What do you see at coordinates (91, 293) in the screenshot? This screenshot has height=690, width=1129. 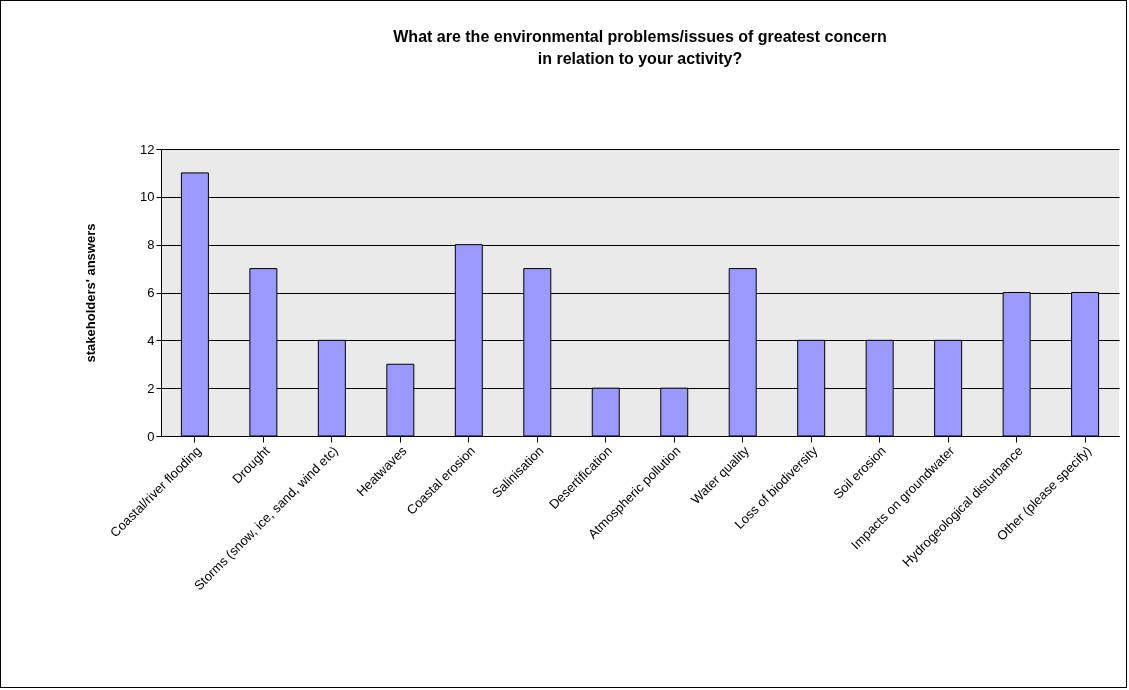 I see `y-axis-title: stakeholders' answers` at bounding box center [91, 293].